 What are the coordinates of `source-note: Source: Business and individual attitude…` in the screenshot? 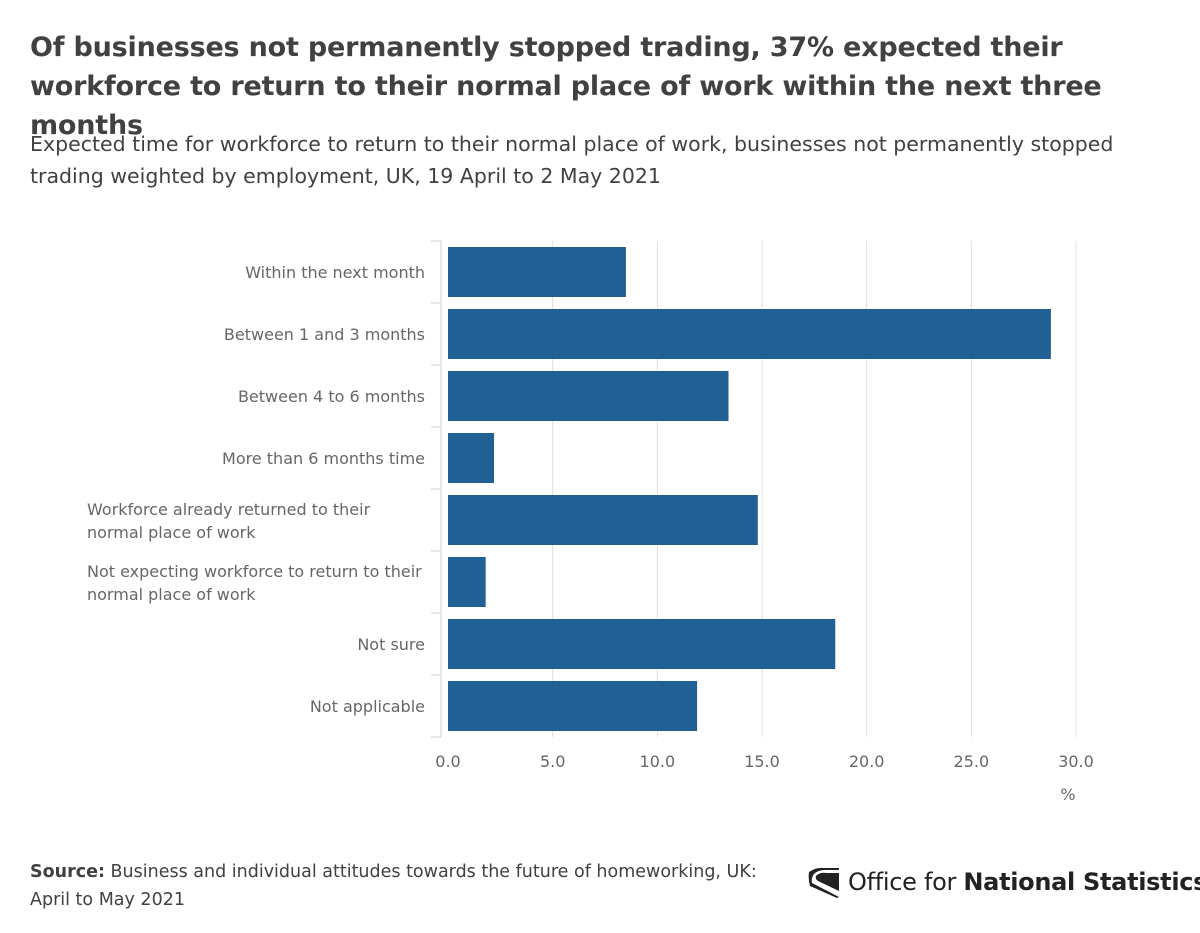 It's located at (410, 886).